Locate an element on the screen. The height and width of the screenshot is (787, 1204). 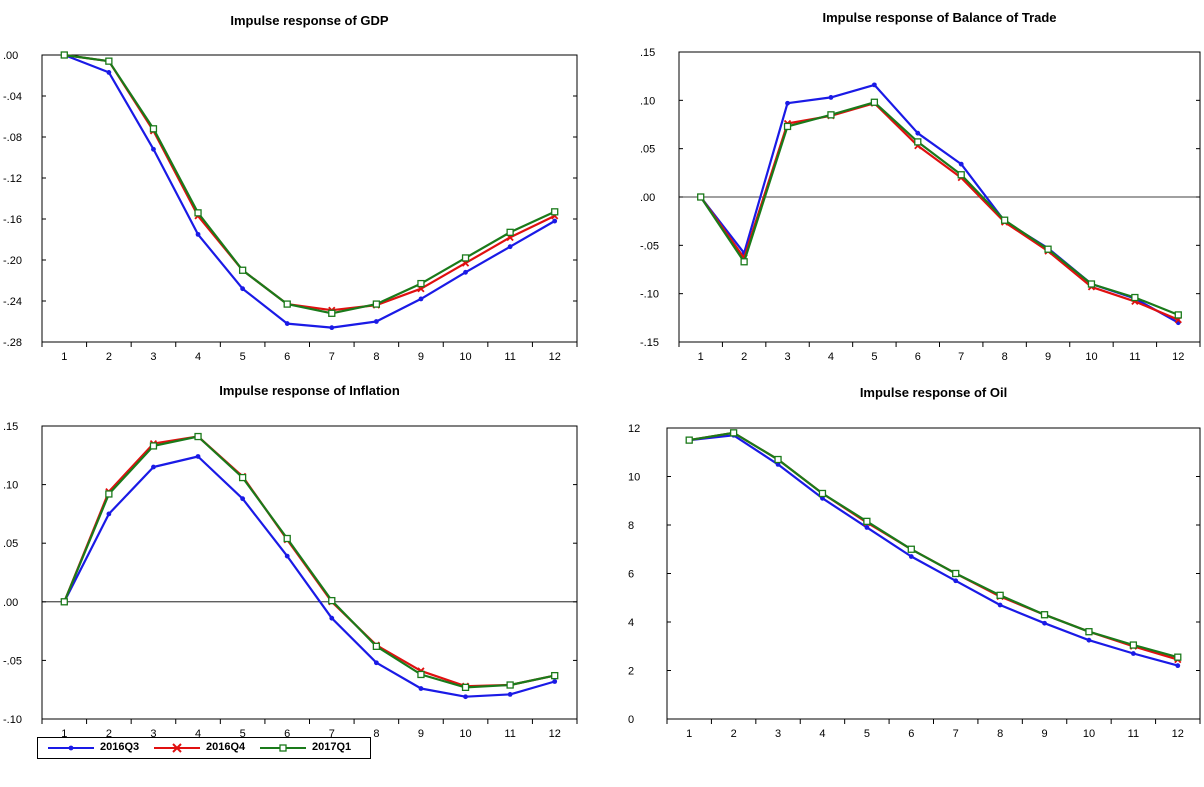
y-tick-label: -.05 is located at coordinates (649, 246).